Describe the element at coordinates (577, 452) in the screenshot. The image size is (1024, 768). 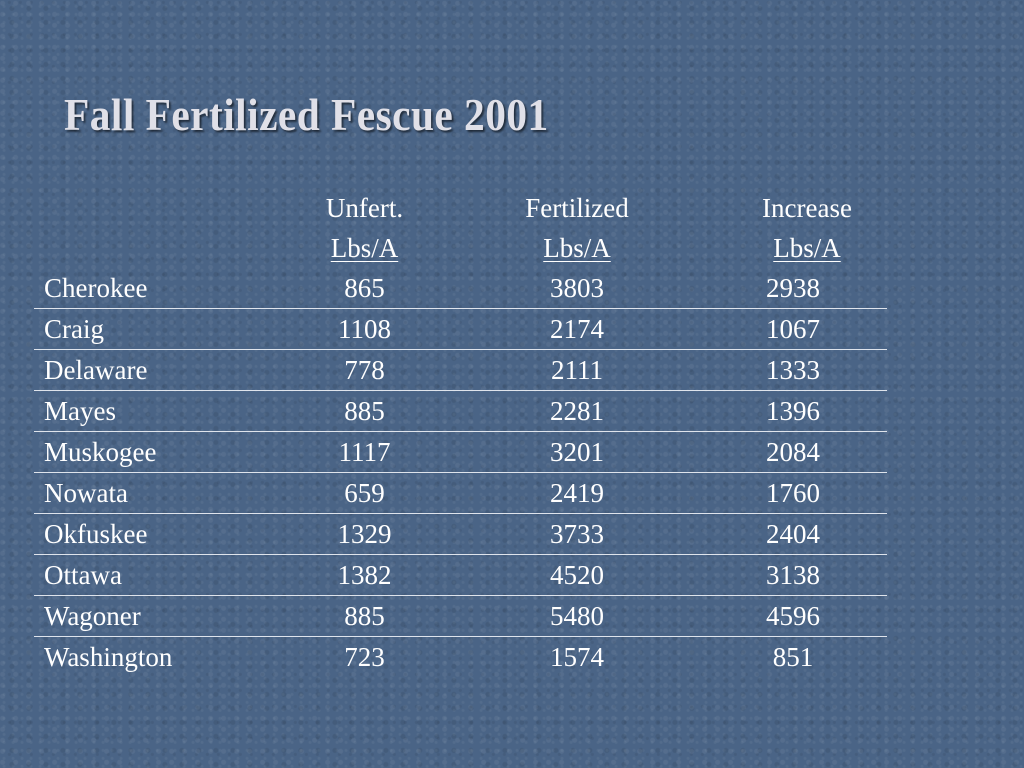
I see `cell-fert: 3201` at that location.